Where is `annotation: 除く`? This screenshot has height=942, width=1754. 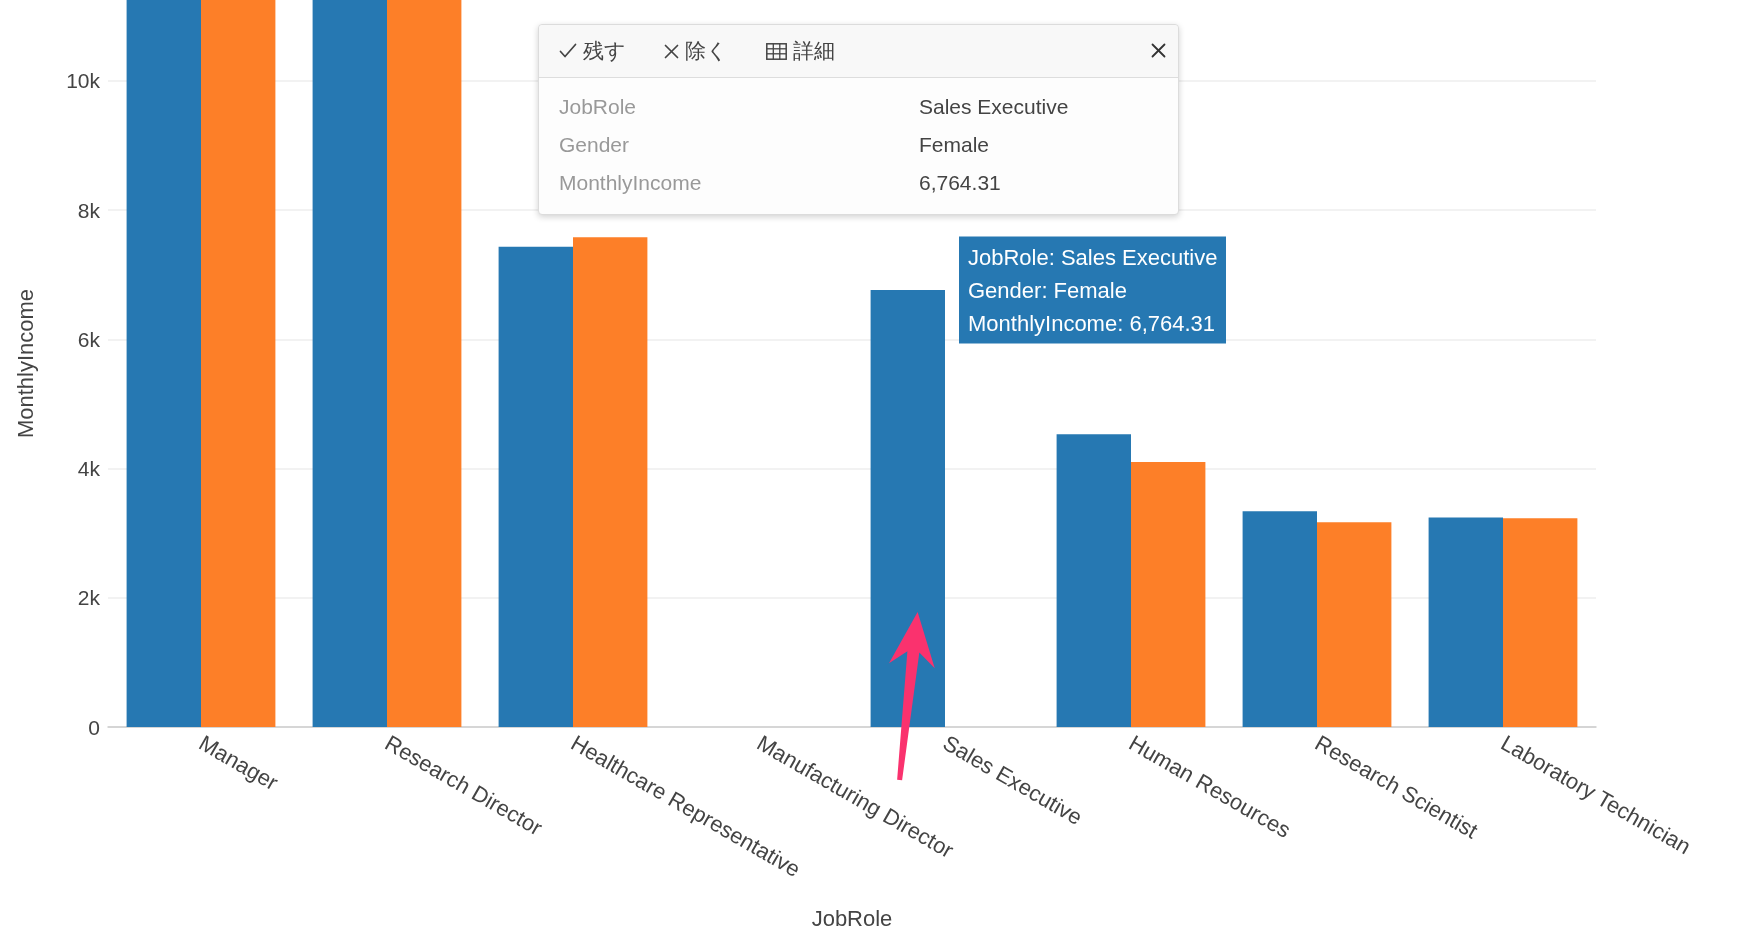
annotation: 除く is located at coordinates (706, 51).